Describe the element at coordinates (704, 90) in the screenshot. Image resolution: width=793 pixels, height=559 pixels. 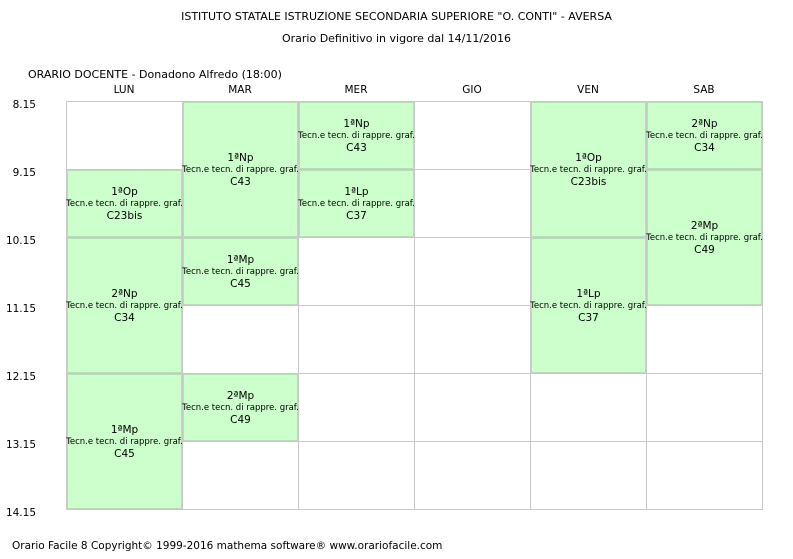
I see `day-header-sab: SAB` at that location.